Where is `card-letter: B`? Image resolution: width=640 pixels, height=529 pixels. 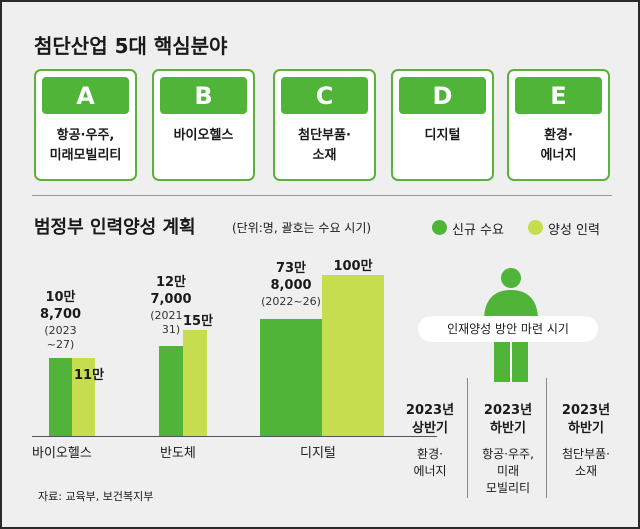
card-letter: B is located at coordinates (203, 95).